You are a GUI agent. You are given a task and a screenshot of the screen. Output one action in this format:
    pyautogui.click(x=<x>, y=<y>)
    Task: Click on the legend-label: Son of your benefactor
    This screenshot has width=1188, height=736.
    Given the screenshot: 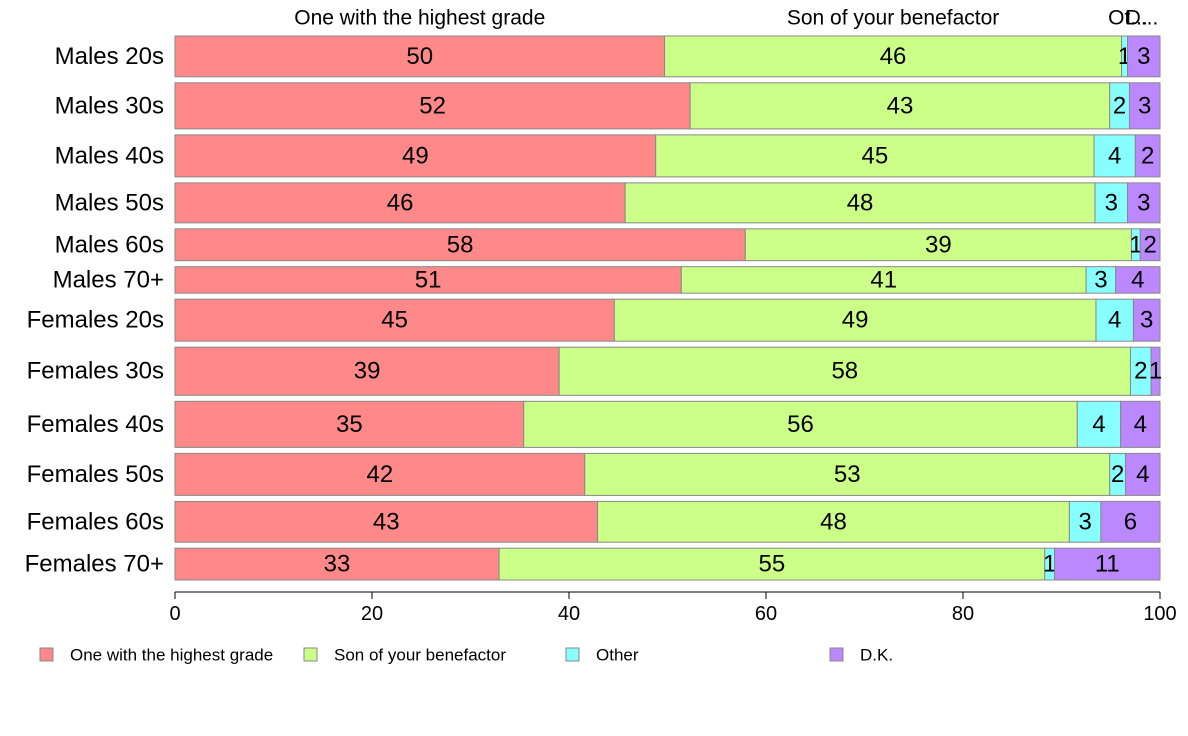 What is the action you would take?
    pyautogui.click(x=420, y=655)
    